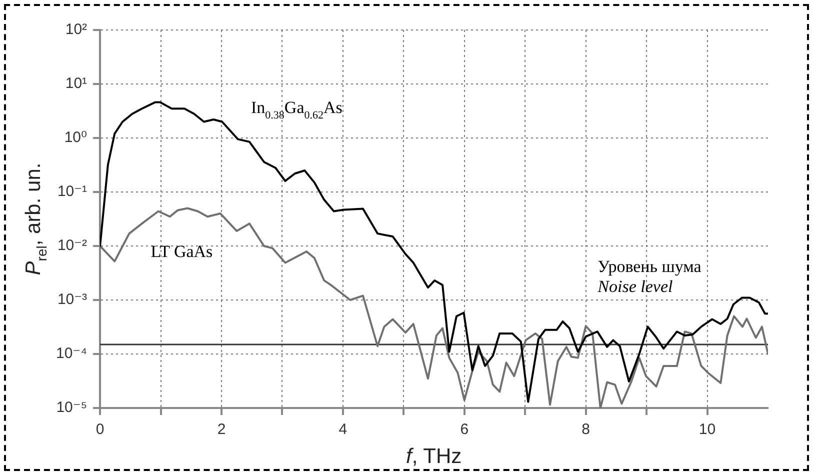 This screenshot has height=475, width=813. What do you see at coordinates (72, 245) in the screenshot?
I see `y-tick-label: 10⁻²` at bounding box center [72, 245].